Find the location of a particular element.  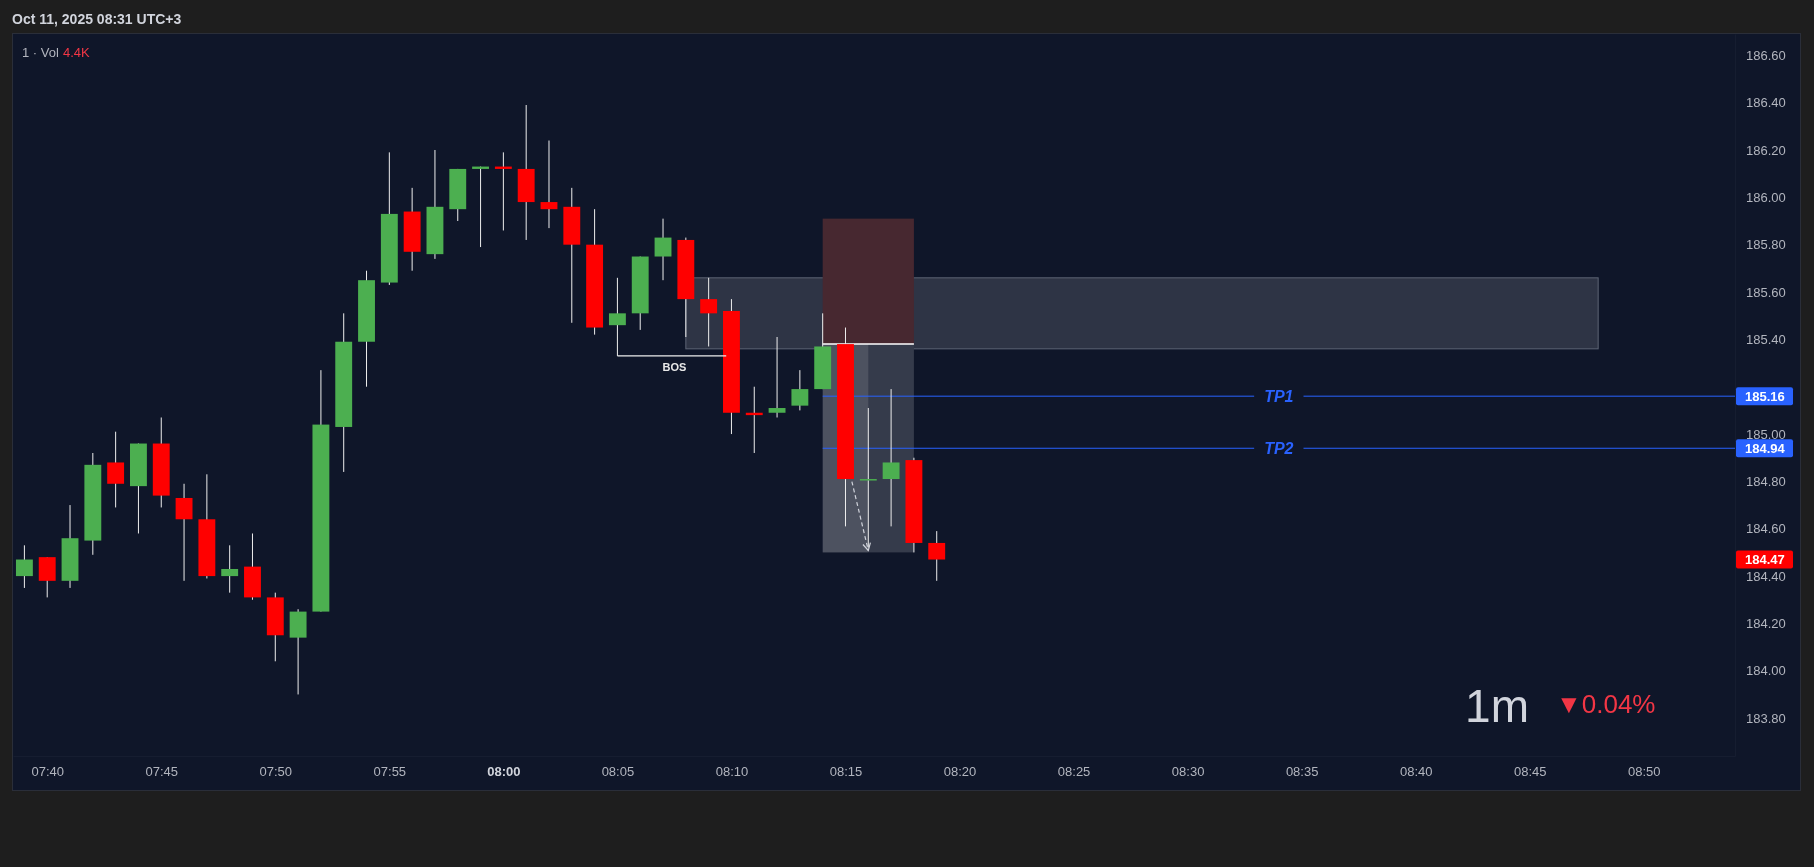

y-tick-label: 185.40 is located at coordinates (1766, 340).